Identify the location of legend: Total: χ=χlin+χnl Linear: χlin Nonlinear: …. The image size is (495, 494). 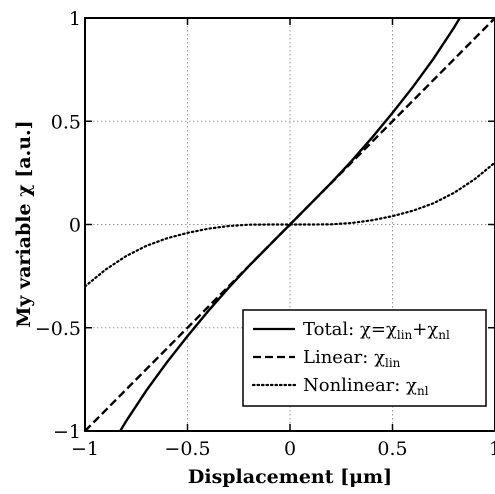
(364, 358).